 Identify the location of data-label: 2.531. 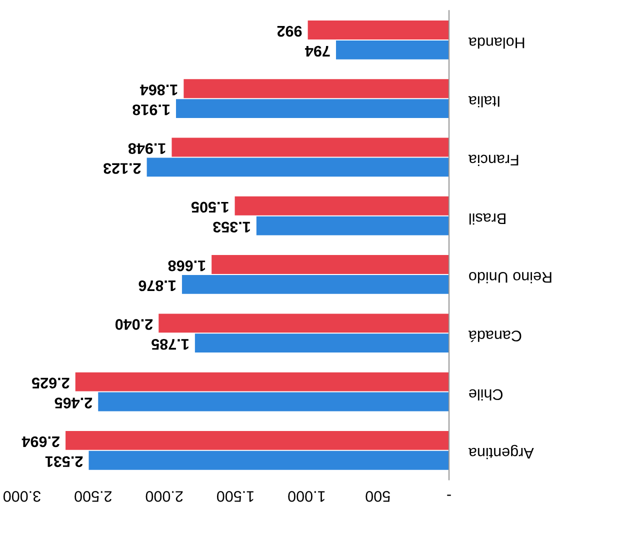
(64, 462).